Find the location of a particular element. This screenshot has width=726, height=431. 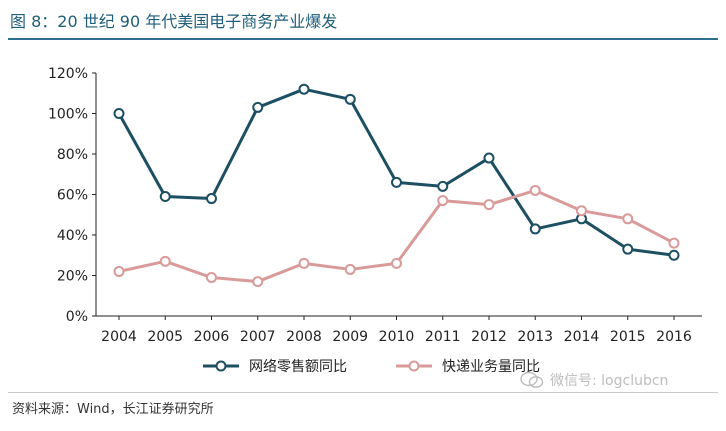

x-tick-label: 2007 is located at coordinates (258, 337).